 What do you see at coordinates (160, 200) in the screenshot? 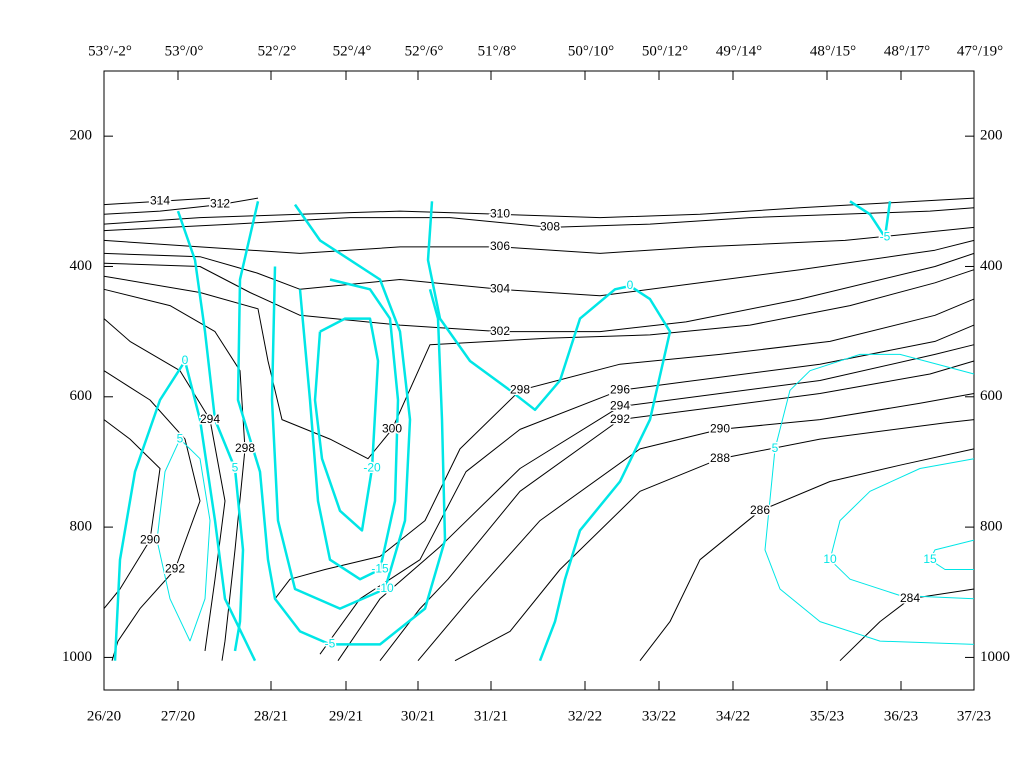
I see `contour-label: 314` at bounding box center [160, 200].